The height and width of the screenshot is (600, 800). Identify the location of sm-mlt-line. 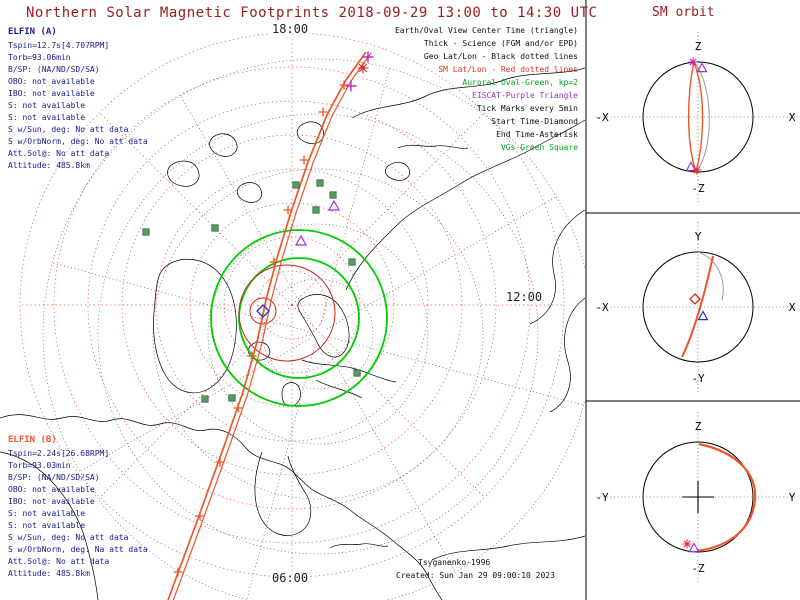
(388, 401).